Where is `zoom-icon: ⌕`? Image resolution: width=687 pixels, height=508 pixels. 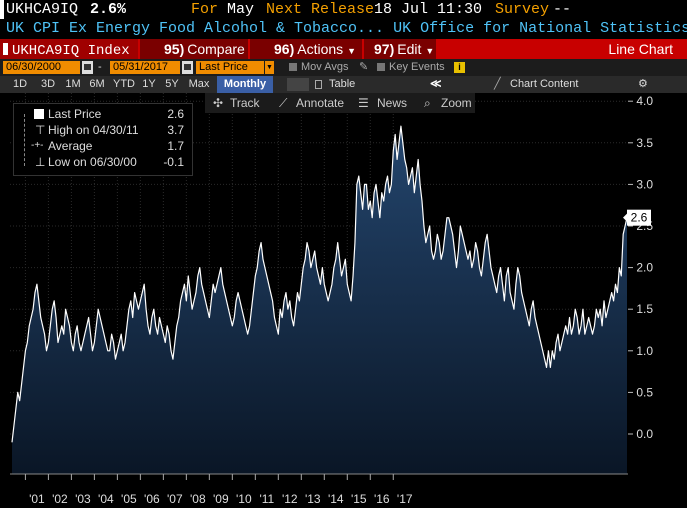 zoom-icon: ⌕ is located at coordinates (427, 103).